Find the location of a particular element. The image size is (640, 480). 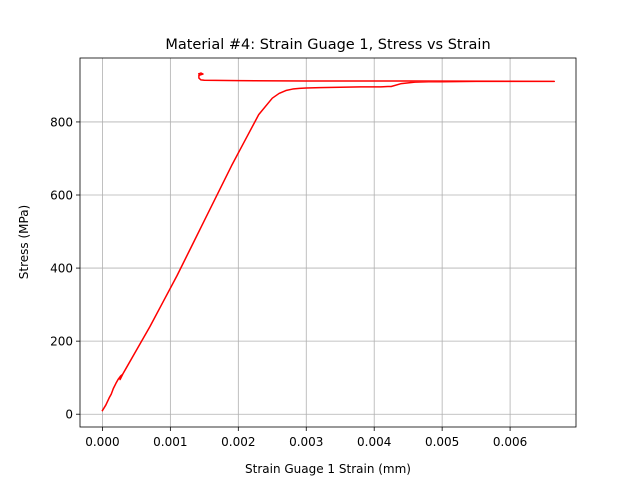

x-tick-label: 0.005 is located at coordinates (442, 442).